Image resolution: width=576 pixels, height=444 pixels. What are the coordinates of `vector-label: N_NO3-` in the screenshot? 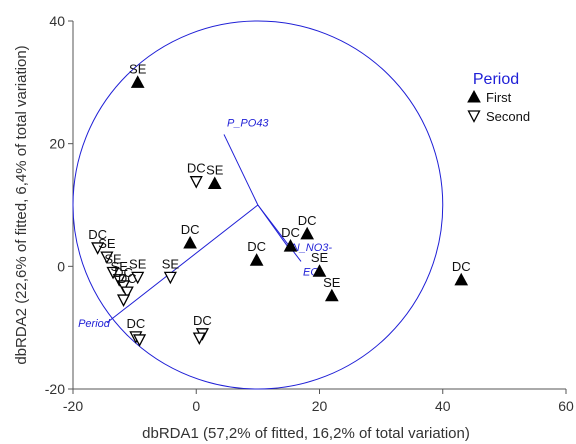 It's located at (312, 248).